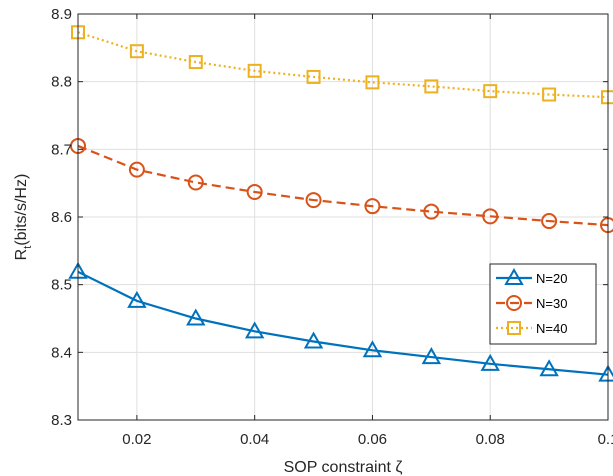  I want to click on x-tick-label: 0.06, so click(372, 439).